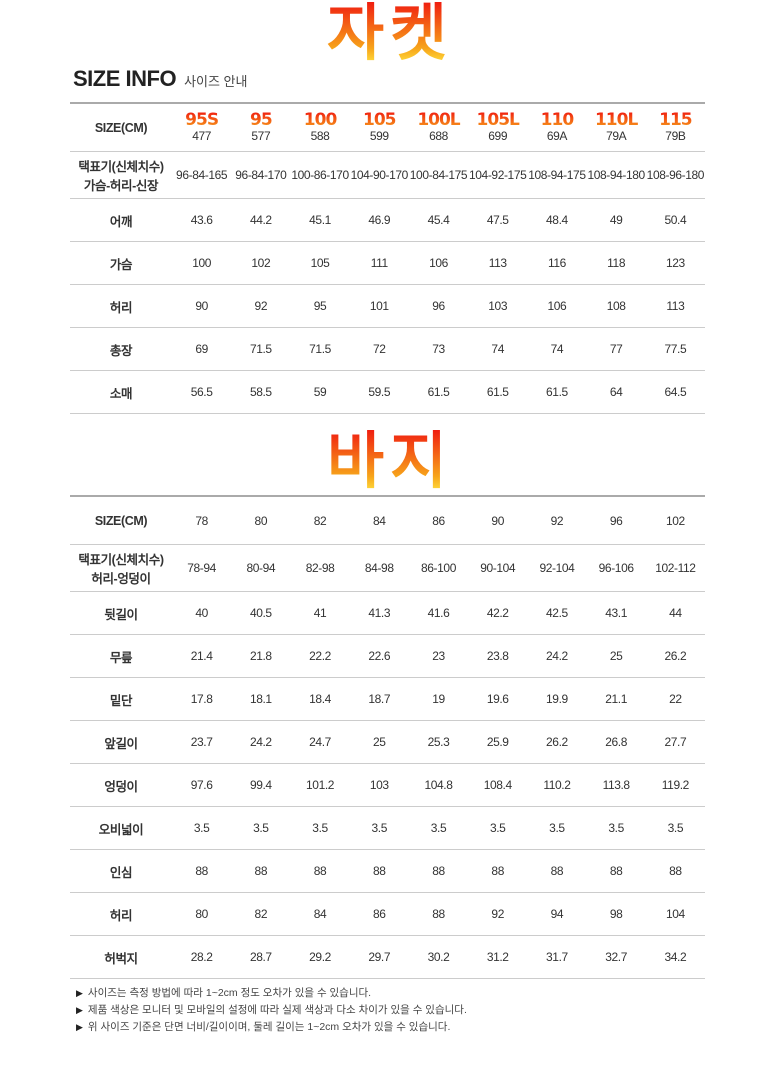  What do you see at coordinates (379, 520) in the screenshot?
I see `size-cell: 84` at bounding box center [379, 520].